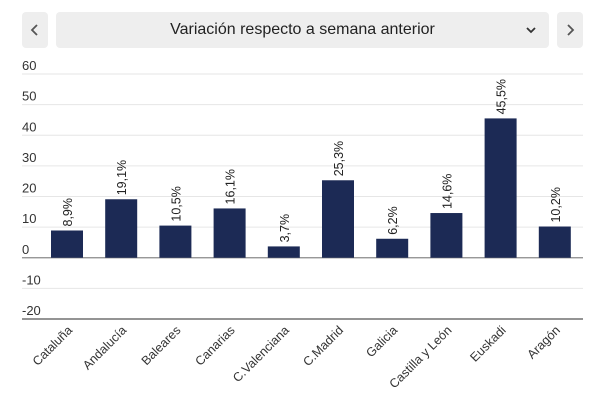 This screenshot has width=600, height=404. What do you see at coordinates (447, 191) in the screenshot?
I see `bar-value-label: 14,6%` at bounding box center [447, 191].